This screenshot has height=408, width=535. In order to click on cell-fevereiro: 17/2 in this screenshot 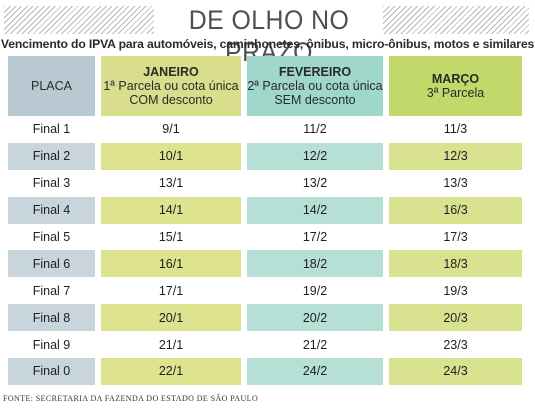, I will do `click(315, 237)`.